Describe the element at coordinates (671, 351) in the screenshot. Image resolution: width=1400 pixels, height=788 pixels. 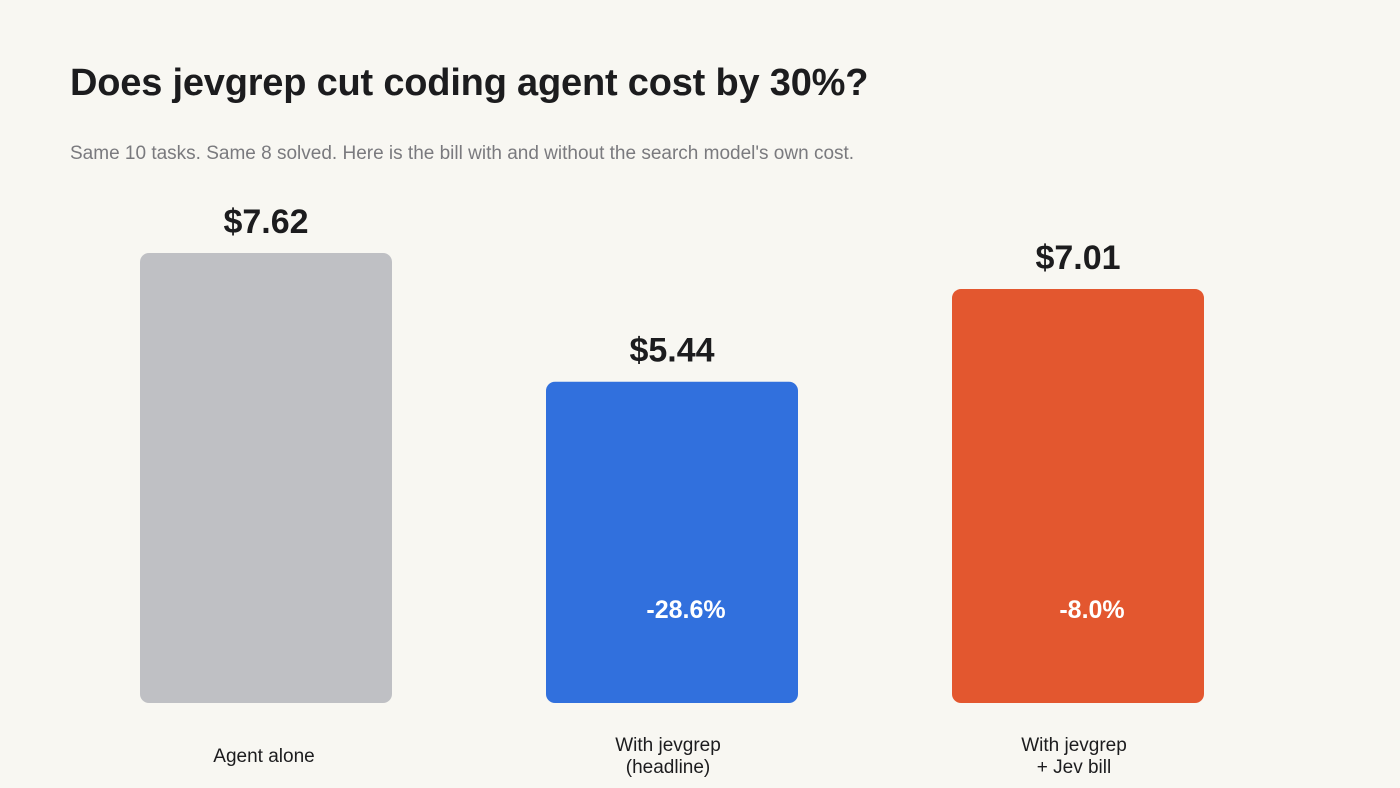
I see `value-label-2: $5.44` at that location.